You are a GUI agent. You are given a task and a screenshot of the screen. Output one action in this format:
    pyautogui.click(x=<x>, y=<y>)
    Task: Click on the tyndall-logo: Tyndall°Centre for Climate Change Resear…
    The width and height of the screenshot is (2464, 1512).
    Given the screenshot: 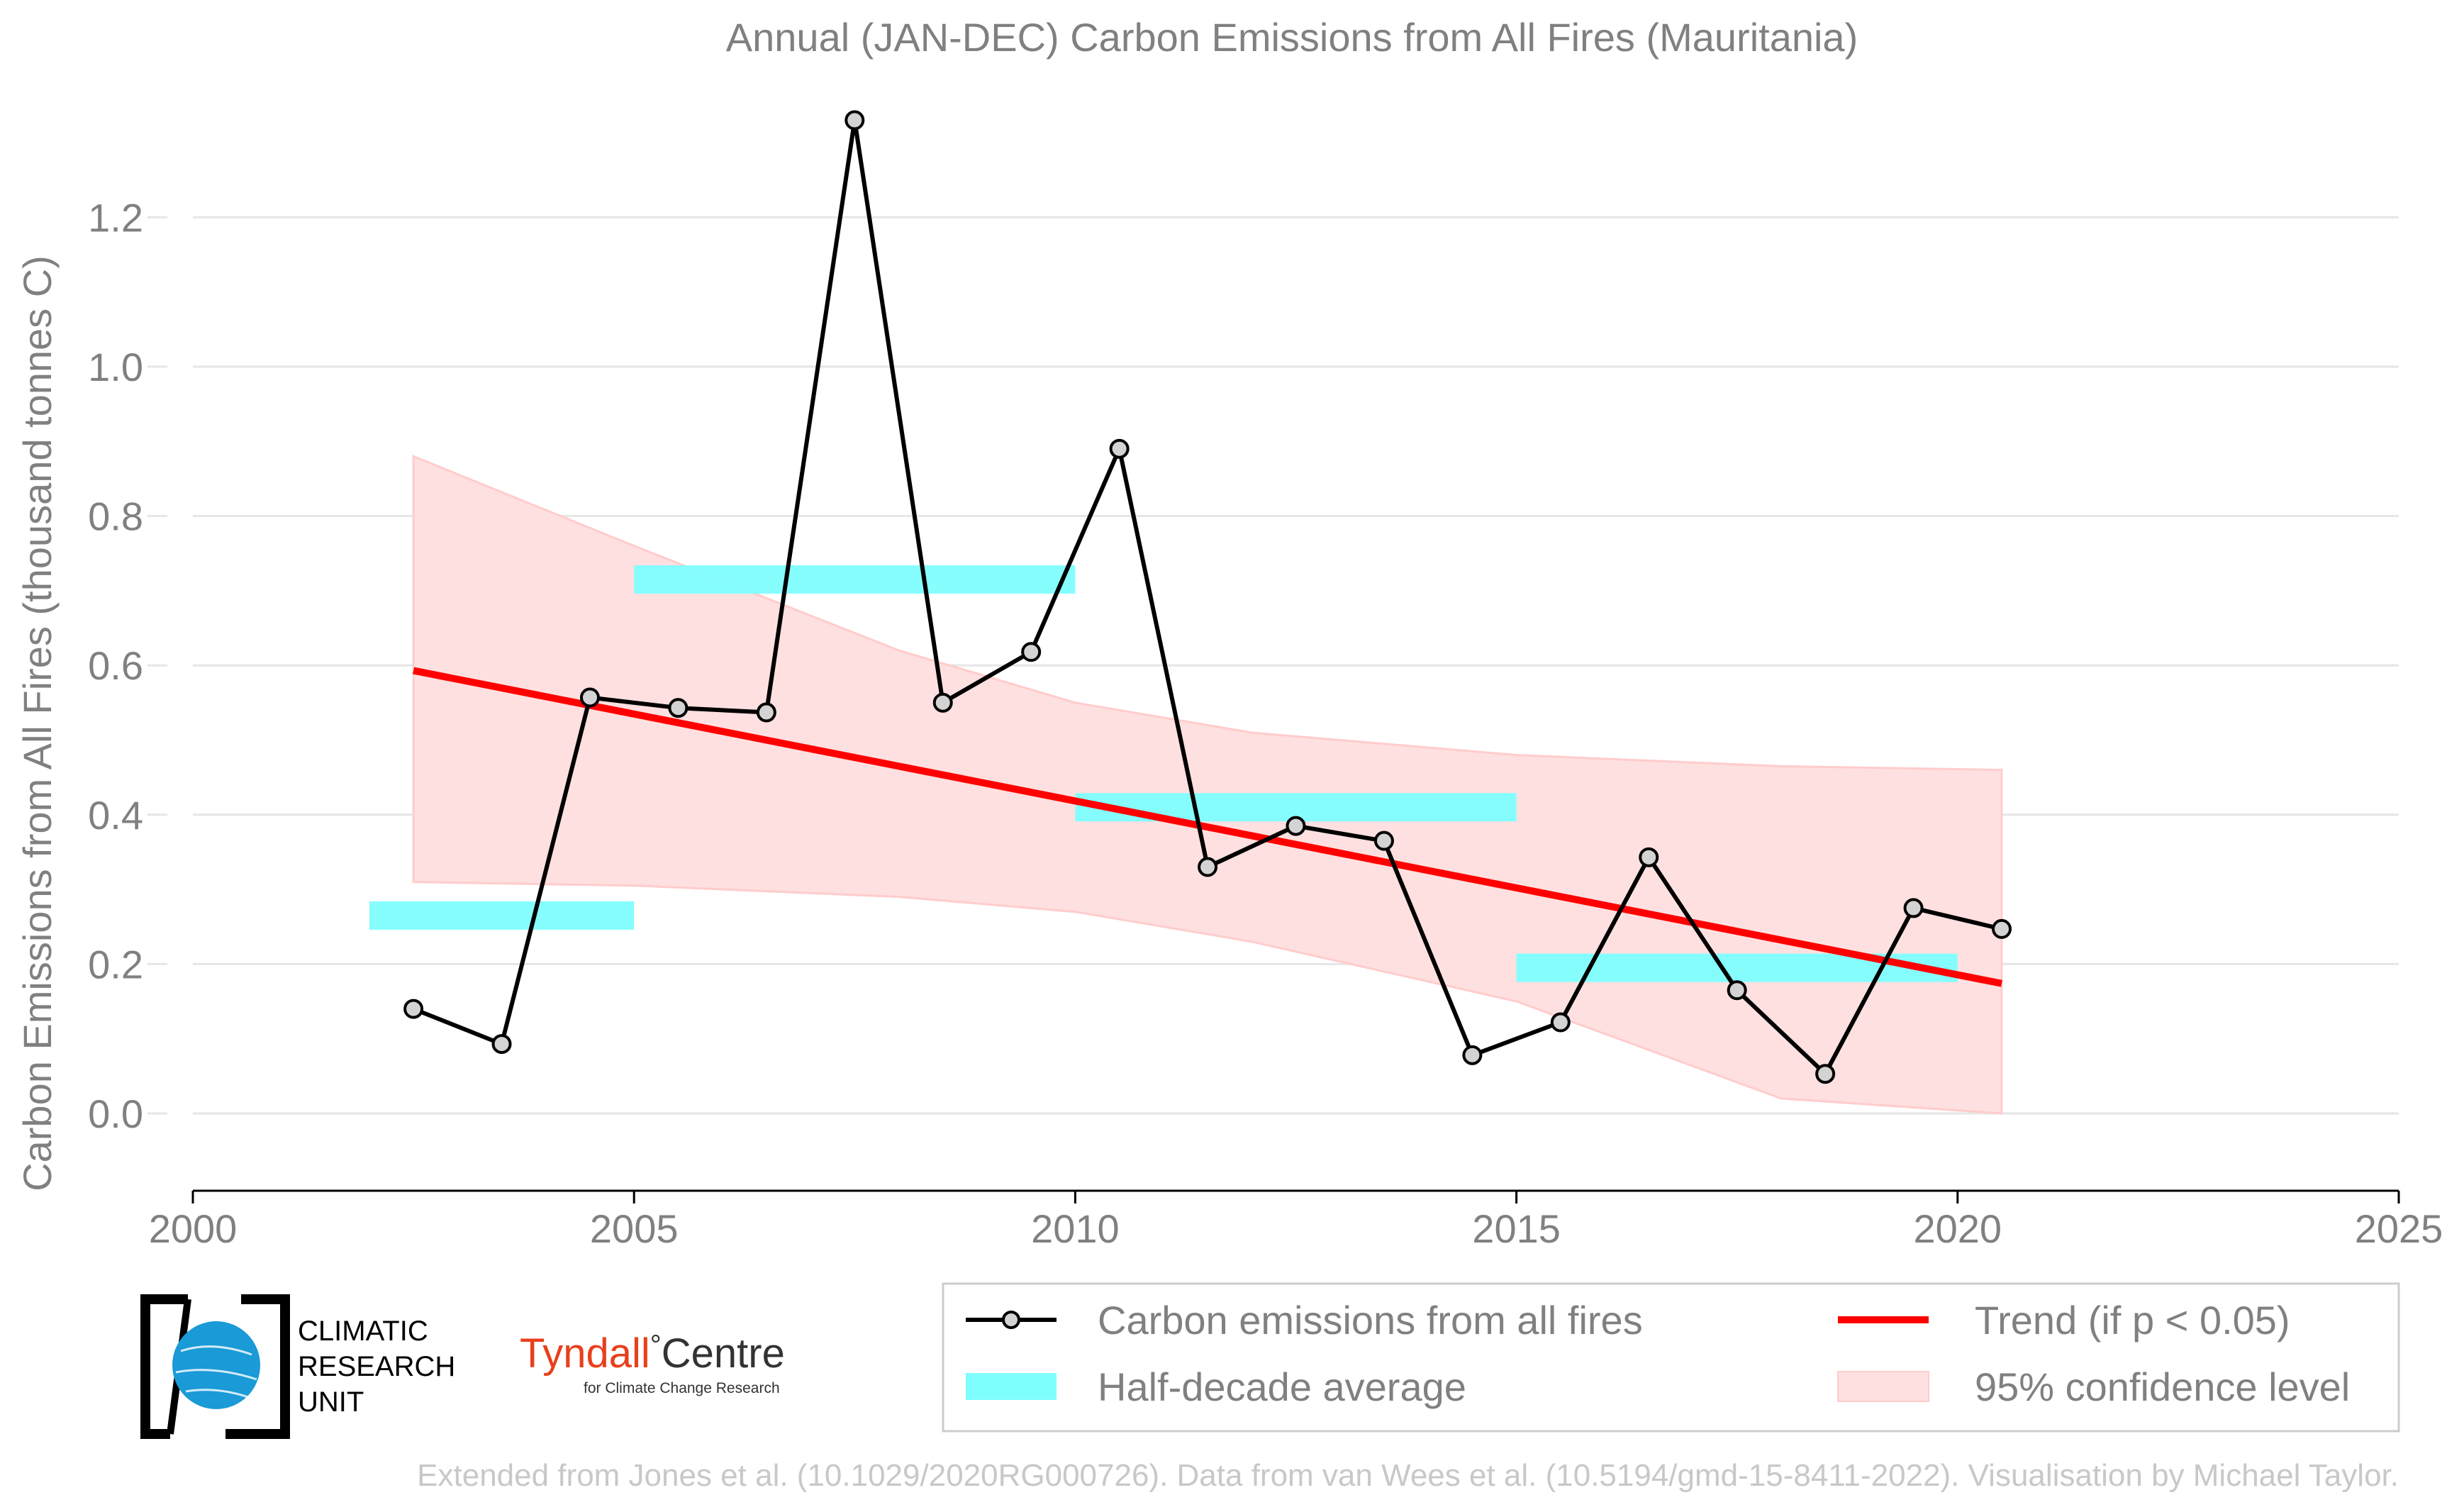 What is the action you would take?
    pyautogui.click(x=652, y=1363)
    